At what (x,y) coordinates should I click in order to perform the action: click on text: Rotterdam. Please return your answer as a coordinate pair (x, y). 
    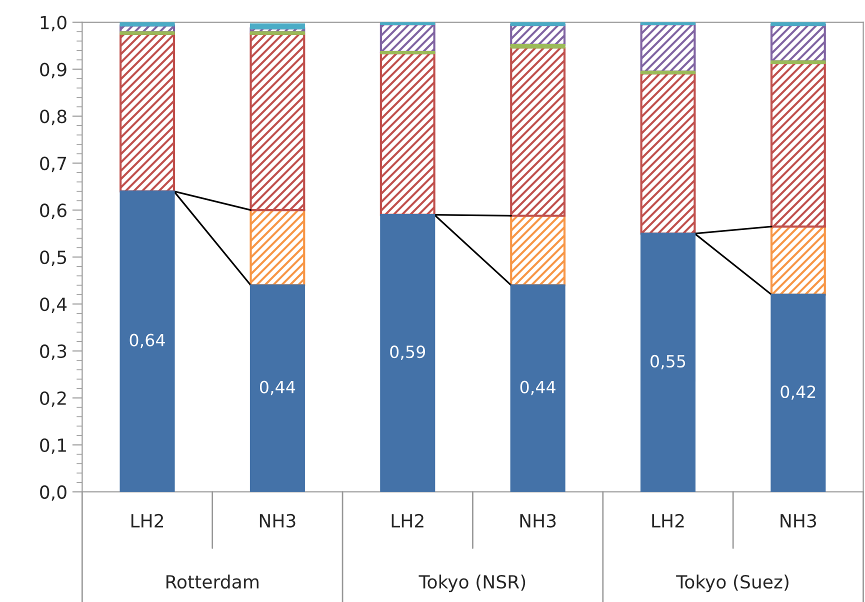
    Looking at the image, I should click on (212, 581).